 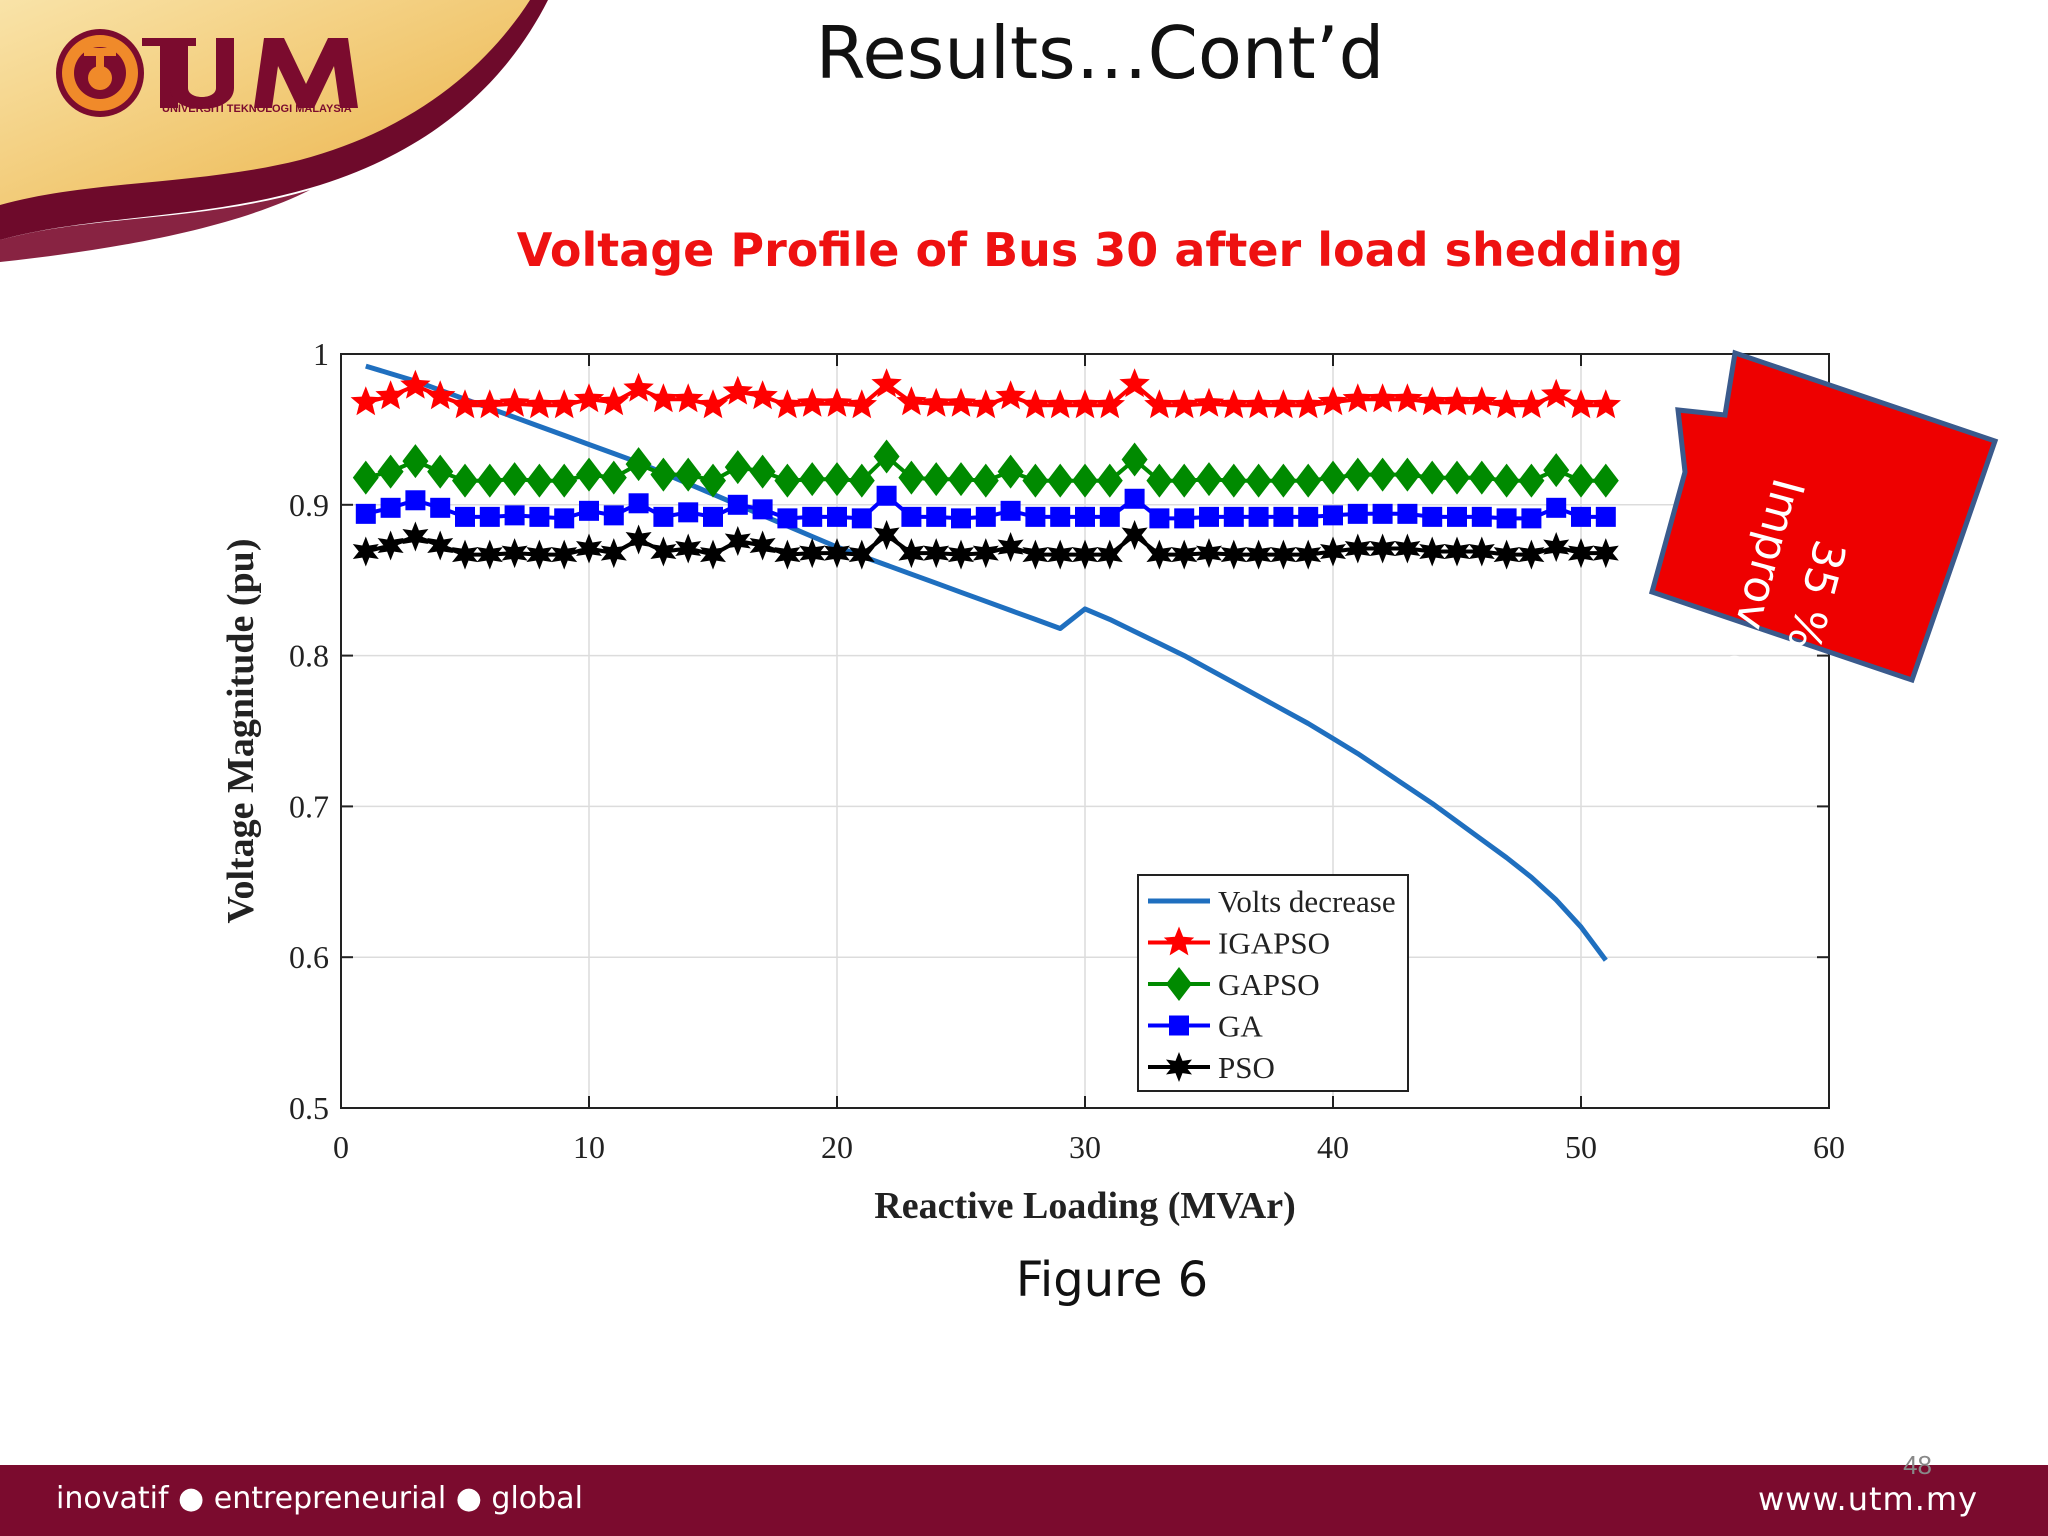 What do you see at coordinates (1333, 1147) in the screenshot?
I see `x-tick-label: 40` at bounding box center [1333, 1147].